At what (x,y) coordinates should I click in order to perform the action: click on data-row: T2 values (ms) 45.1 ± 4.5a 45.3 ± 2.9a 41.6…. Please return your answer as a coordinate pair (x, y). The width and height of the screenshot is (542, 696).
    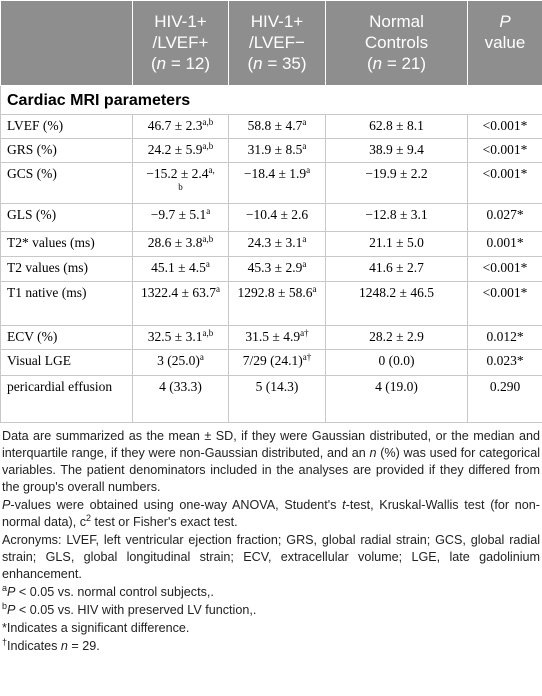
    Looking at the image, I should click on (271, 269).